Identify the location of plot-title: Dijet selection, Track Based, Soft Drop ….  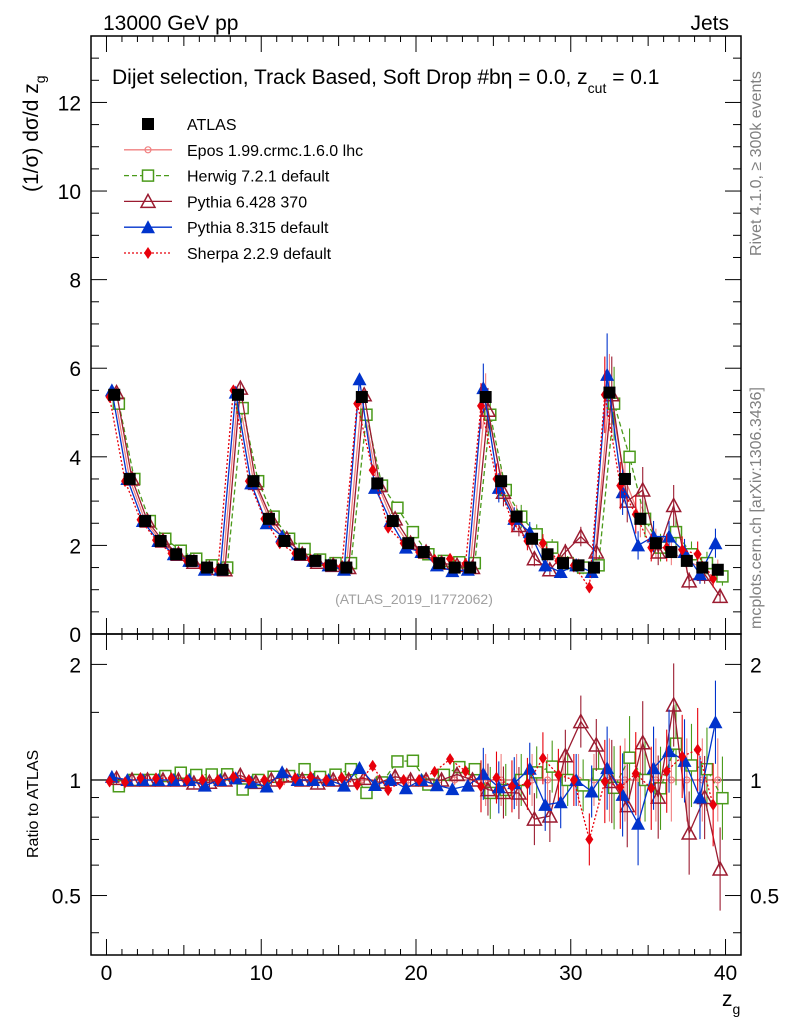
(386, 81).